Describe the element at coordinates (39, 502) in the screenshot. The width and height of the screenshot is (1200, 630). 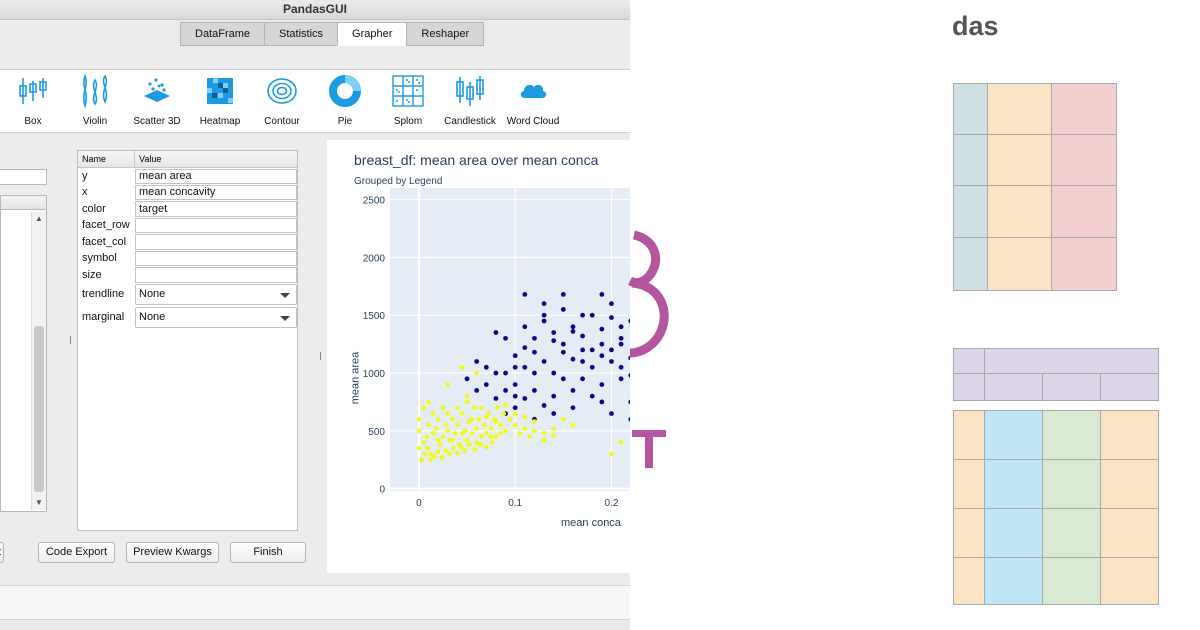
I see `scroll-down-icon: ▼` at that location.